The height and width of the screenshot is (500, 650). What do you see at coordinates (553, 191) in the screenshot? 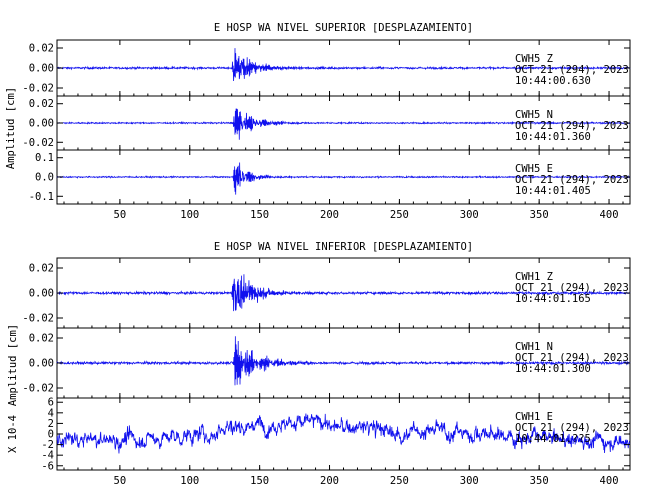
I see `trace-time-label: 10:44:01.405` at bounding box center [553, 191].